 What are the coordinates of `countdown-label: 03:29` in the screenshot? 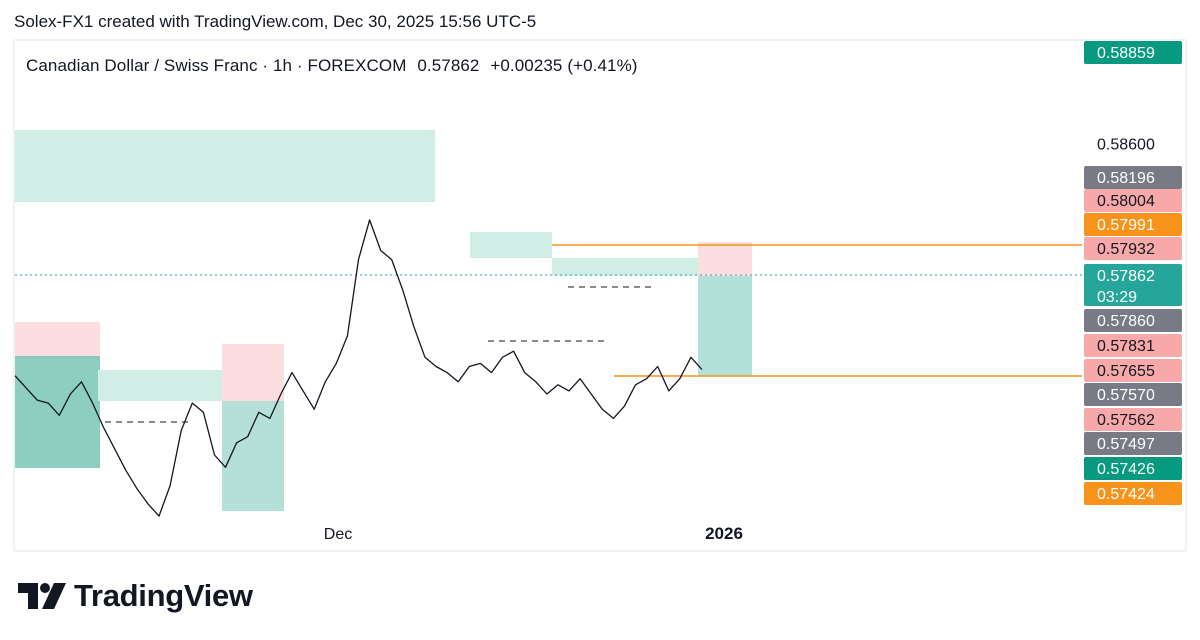 It's located at (1117, 297).